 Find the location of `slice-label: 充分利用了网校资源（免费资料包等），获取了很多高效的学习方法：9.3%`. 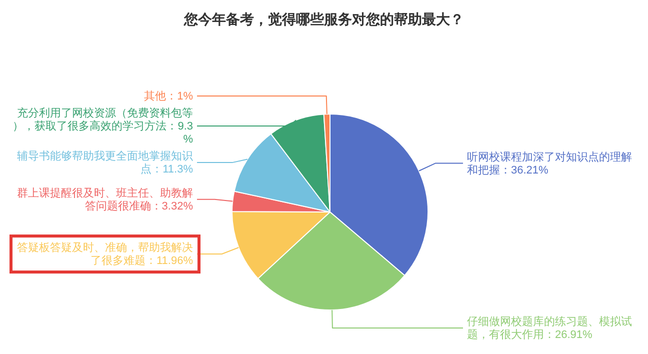

slice-label: 充分利用了网校资源（免费资料包等），获取了很多高效的学习方法：9.3% is located at coordinates (103, 126).